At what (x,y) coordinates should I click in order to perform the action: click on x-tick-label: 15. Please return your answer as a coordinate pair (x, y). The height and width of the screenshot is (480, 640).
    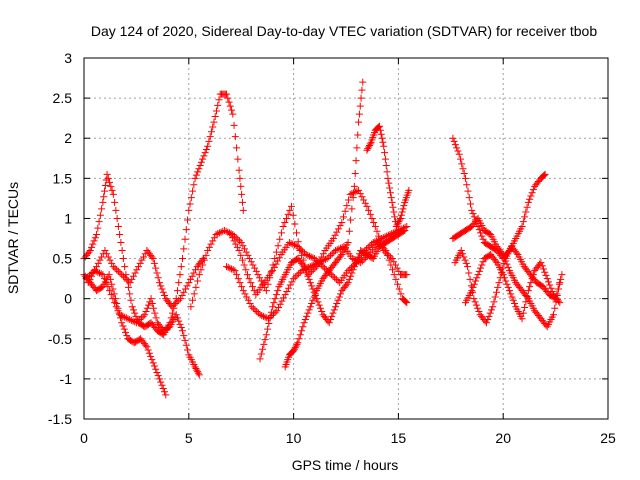
    Looking at the image, I should click on (399, 438).